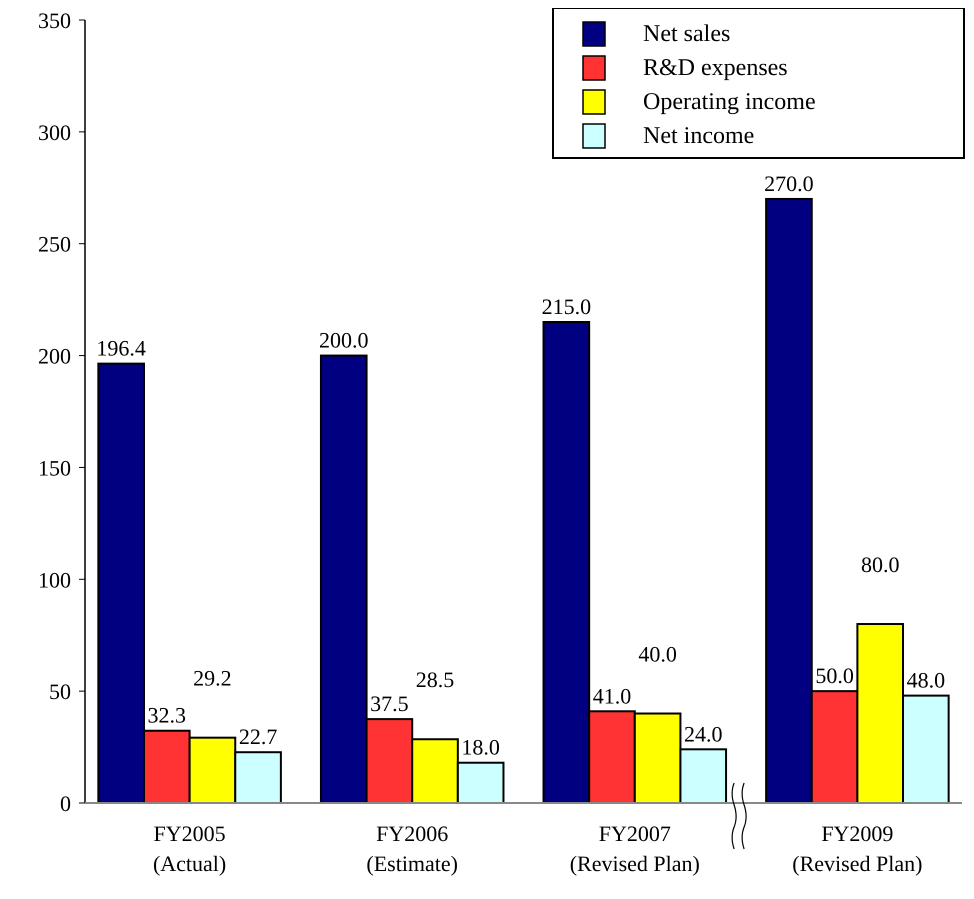  Describe the element at coordinates (189, 848) in the screenshot. I see `x-tick-label: FY2005 (Actual)` at that location.